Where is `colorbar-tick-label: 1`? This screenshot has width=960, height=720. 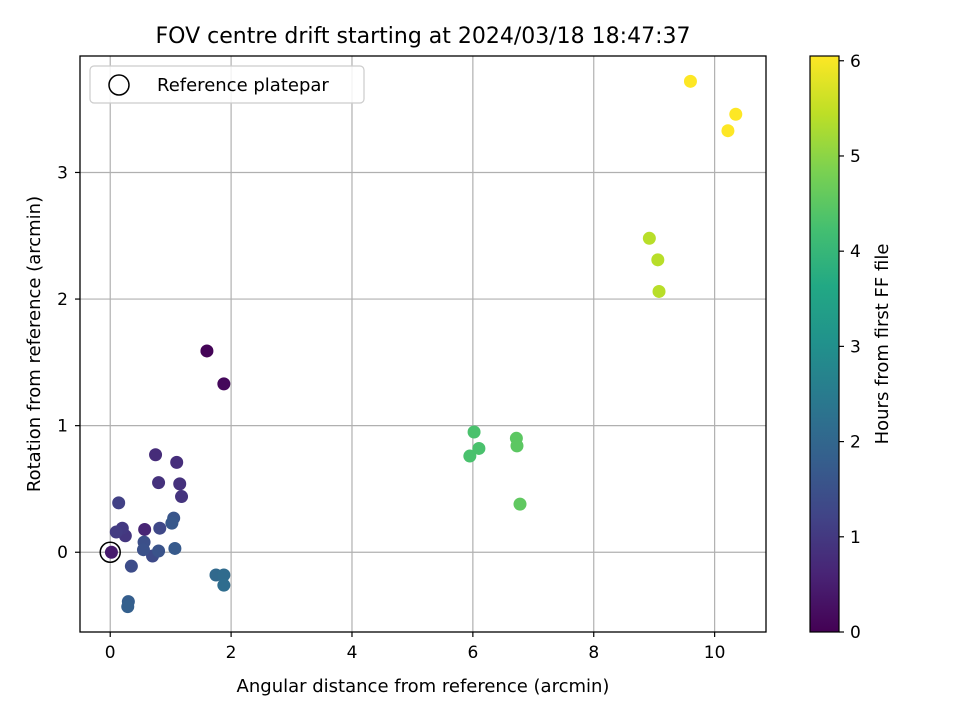 colorbar-tick-label: 1 is located at coordinates (855, 538).